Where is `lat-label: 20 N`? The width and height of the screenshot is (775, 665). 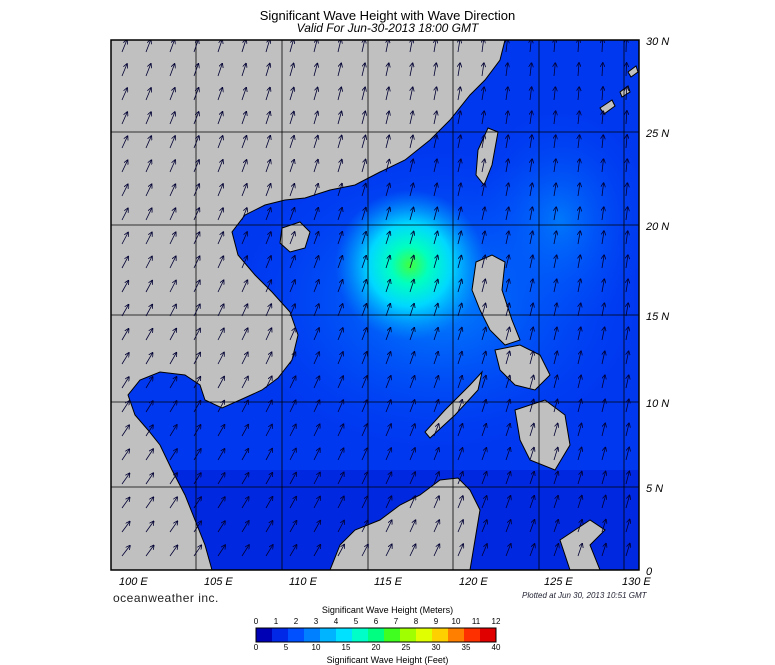
lat-label: 20 N is located at coordinates (658, 227).